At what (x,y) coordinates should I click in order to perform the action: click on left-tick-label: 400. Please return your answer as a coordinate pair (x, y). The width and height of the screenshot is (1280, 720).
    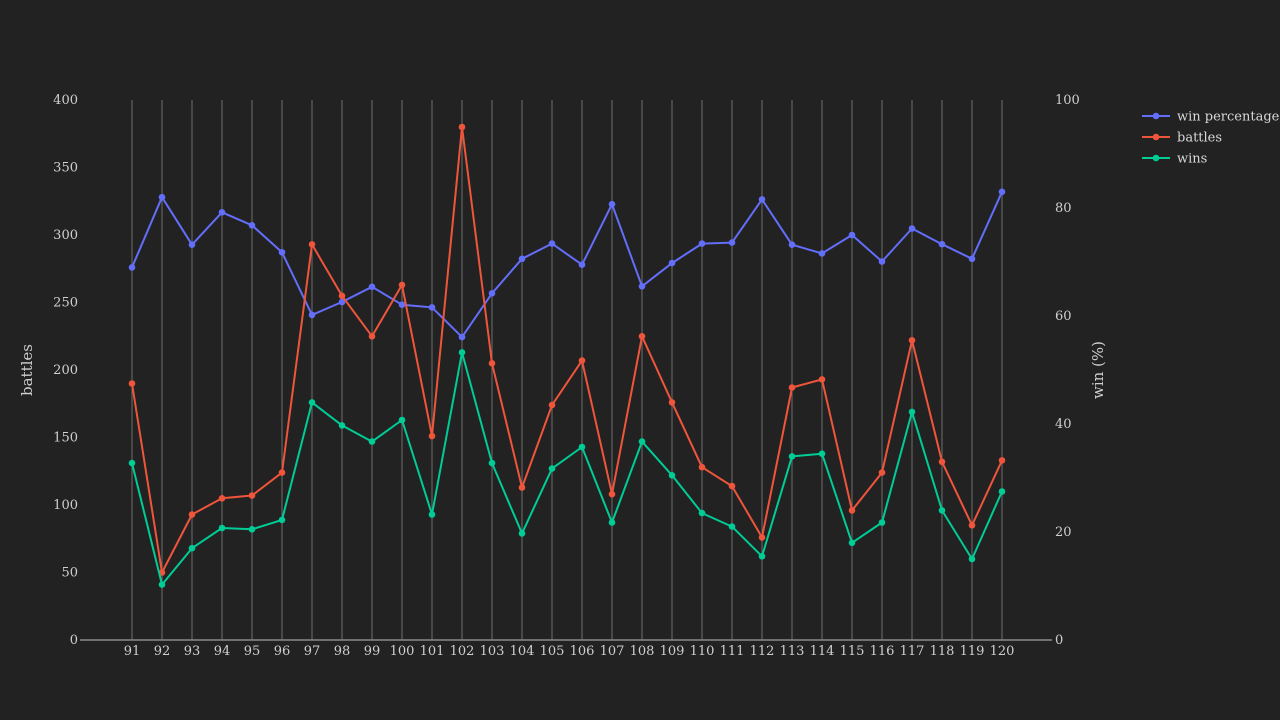
    Looking at the image, I should click on (65, 100).